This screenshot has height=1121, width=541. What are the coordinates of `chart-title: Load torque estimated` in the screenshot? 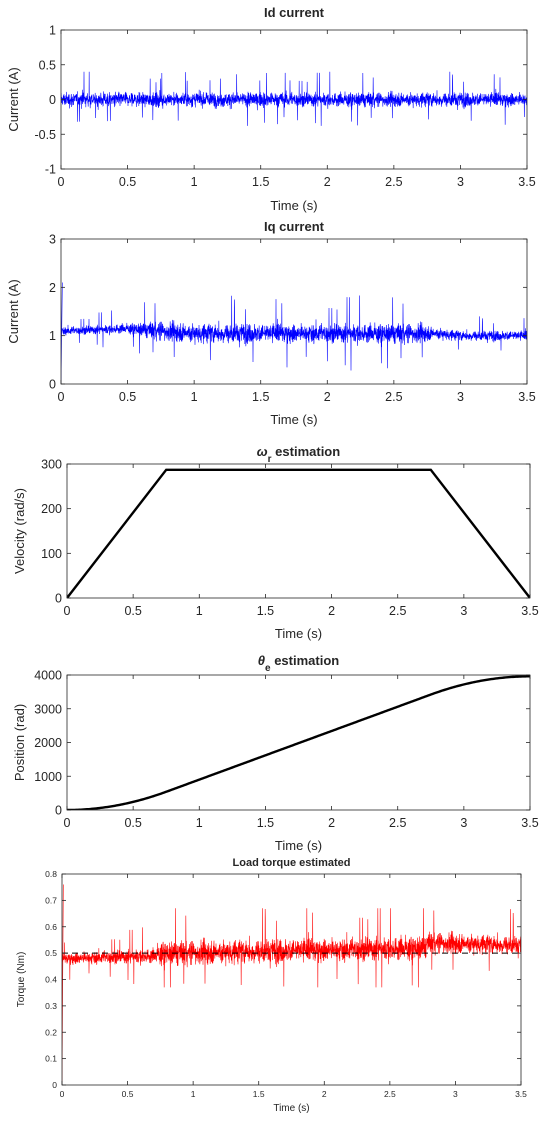 It's located at (292, 863).